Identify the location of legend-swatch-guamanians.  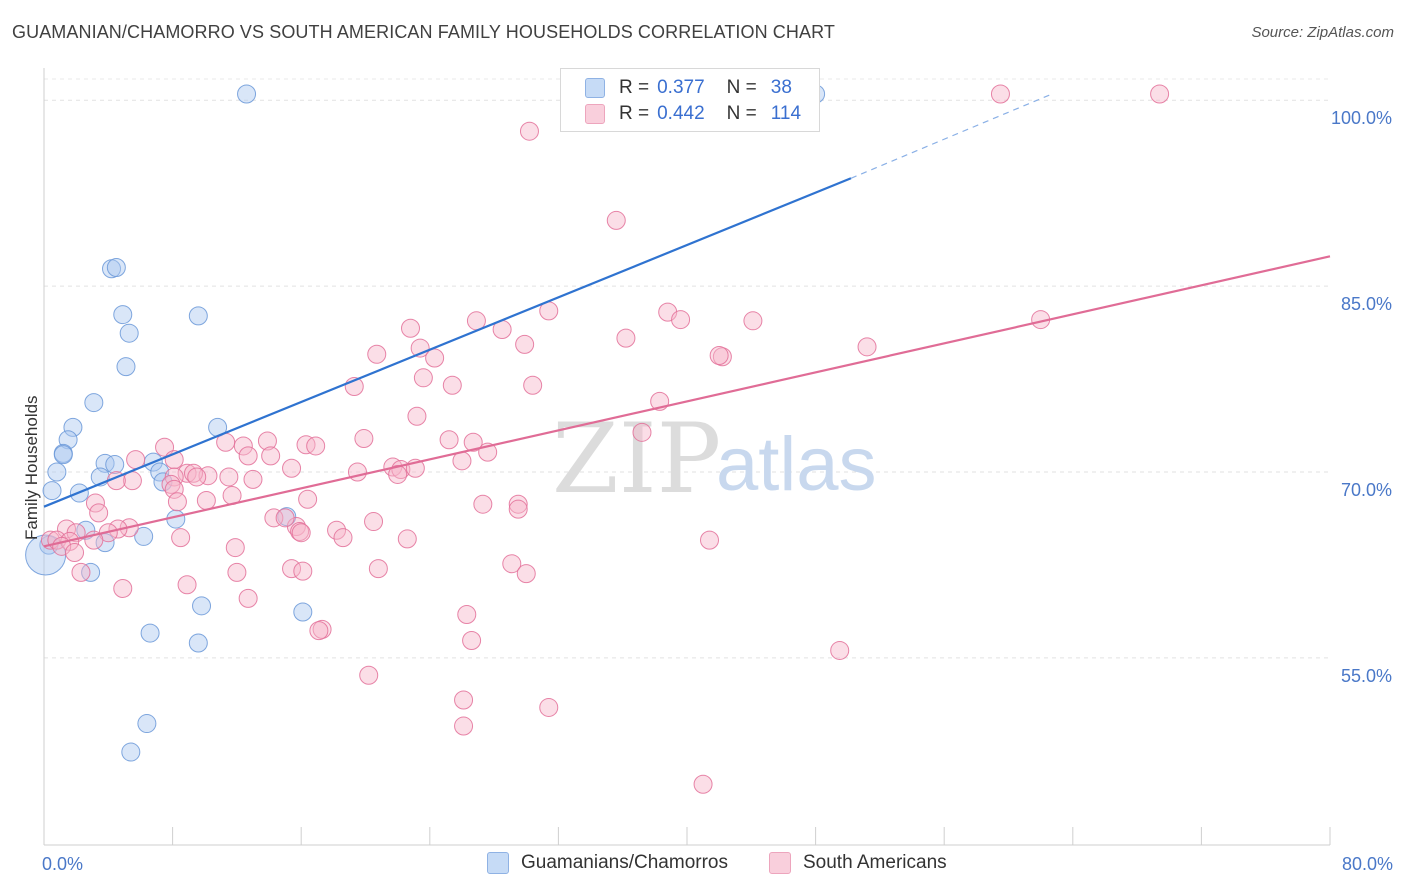
(595, 88).